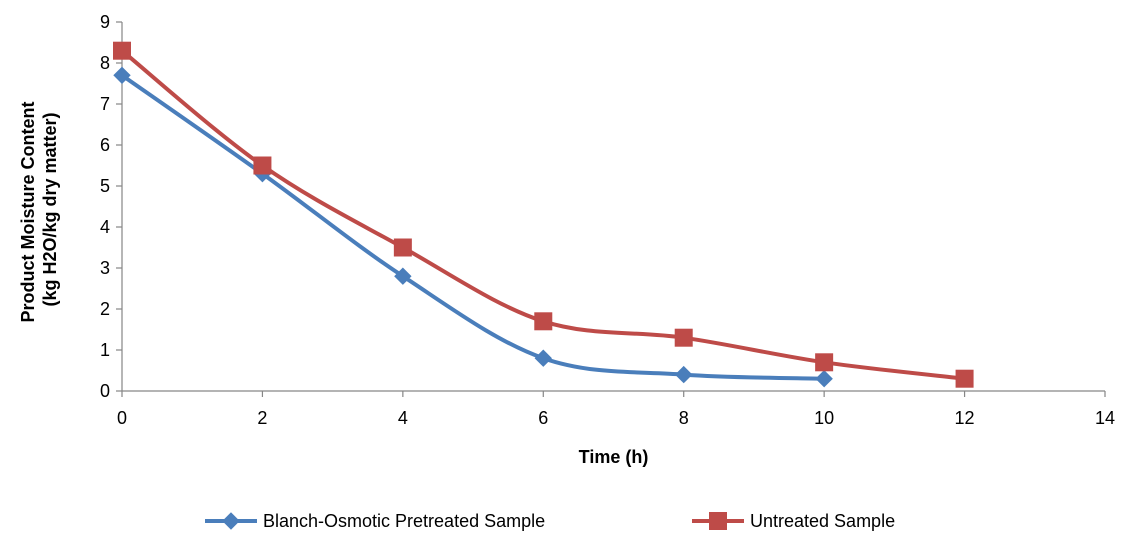  What do you see at coordinates (28, 212) in the screenshot?
I see `y-axis-title-line-1: Product Moisture Content` at bounding box center [28, 212].